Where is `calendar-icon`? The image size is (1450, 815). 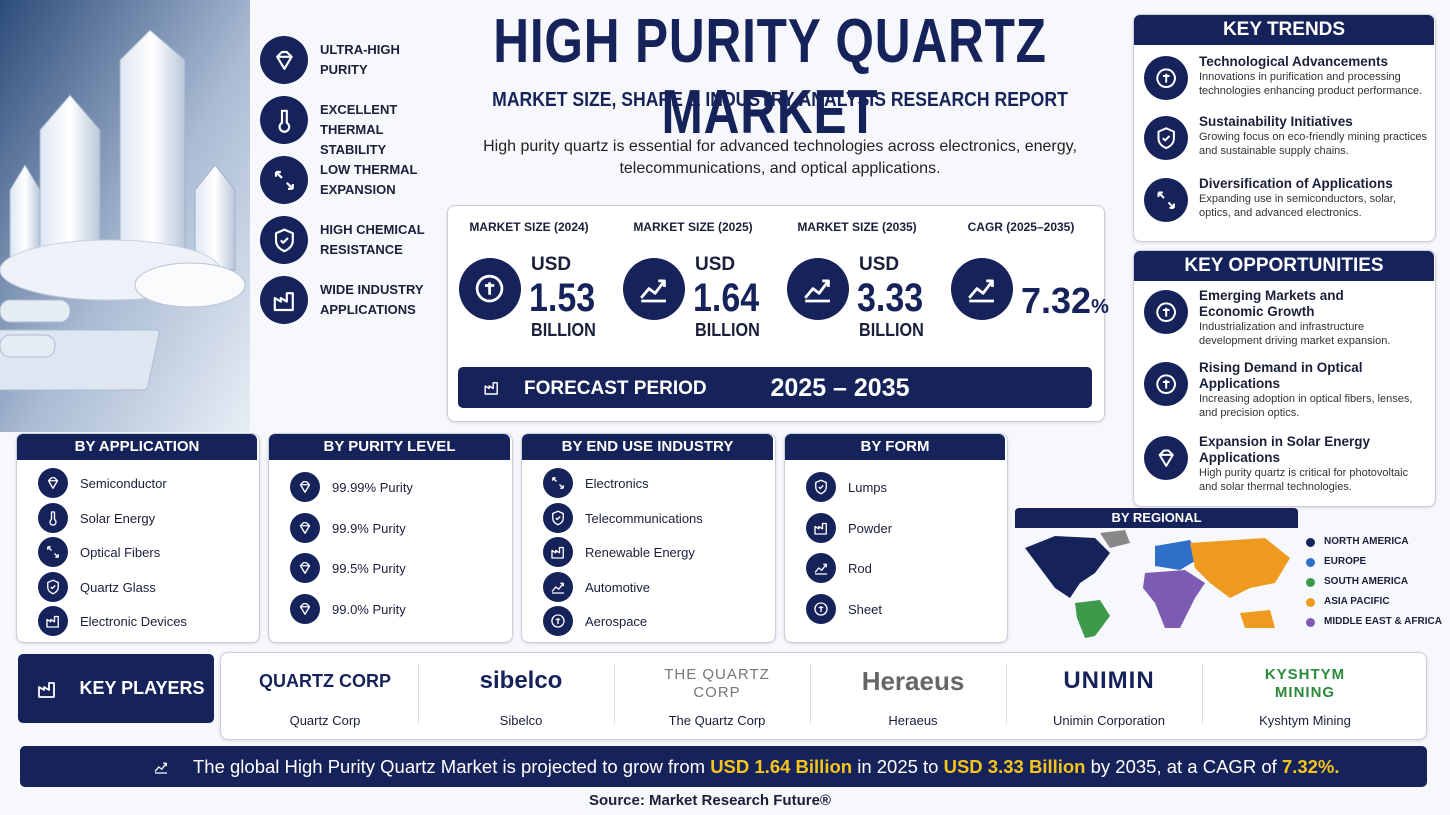
calendar-icon is located at coordinates (492, 388).